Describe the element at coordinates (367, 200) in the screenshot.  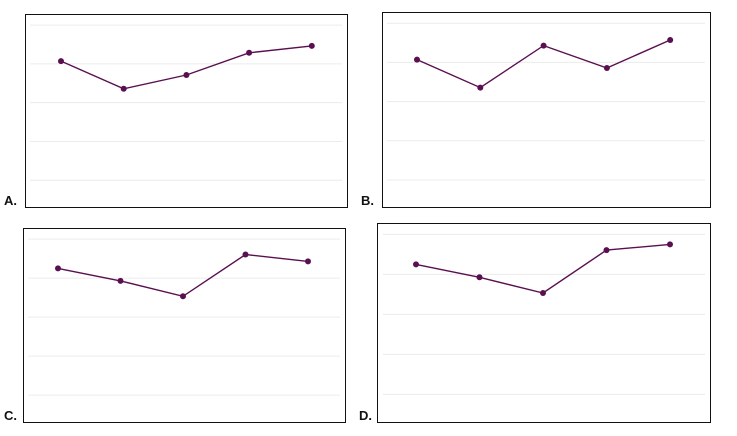
I see `option-label-b: B.` at that location.